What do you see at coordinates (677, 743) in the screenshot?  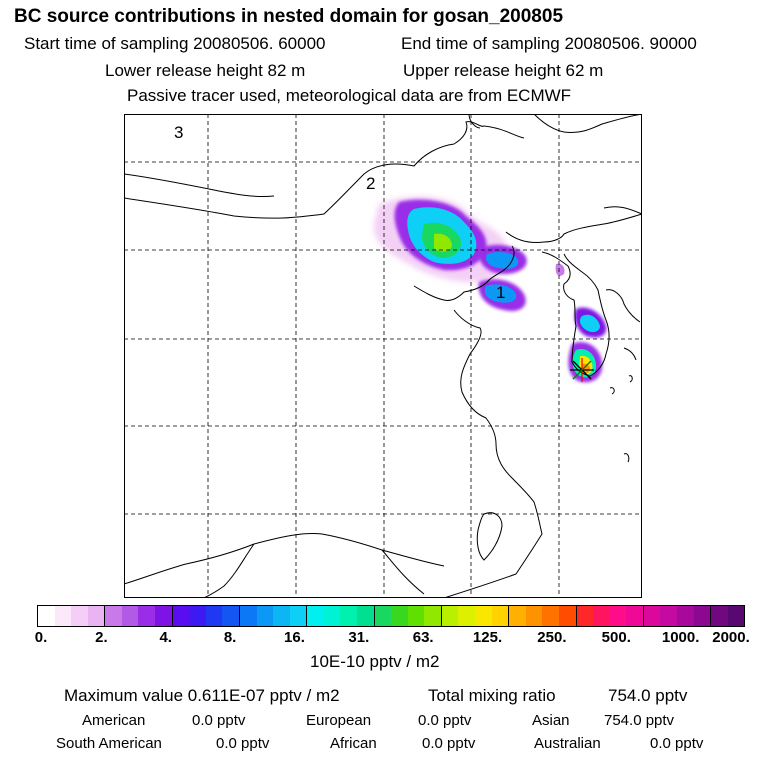 I see `region-value-australian: 0.0 pptv` at bounding box center [677, 743].